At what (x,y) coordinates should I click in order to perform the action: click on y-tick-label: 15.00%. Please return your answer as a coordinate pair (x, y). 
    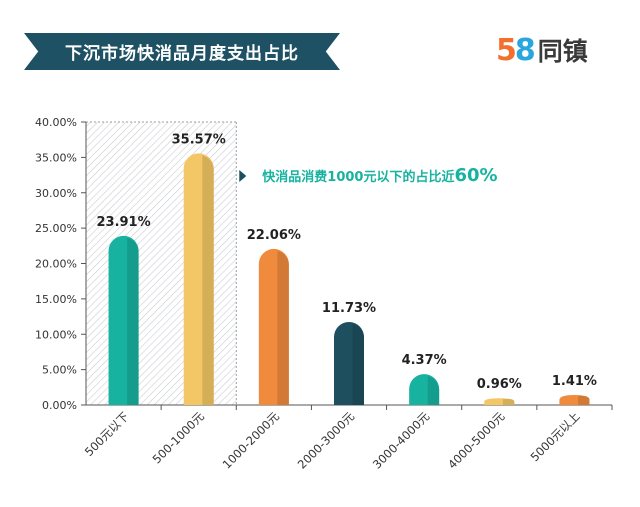
    Looking at the image, I should click on (56, 299).